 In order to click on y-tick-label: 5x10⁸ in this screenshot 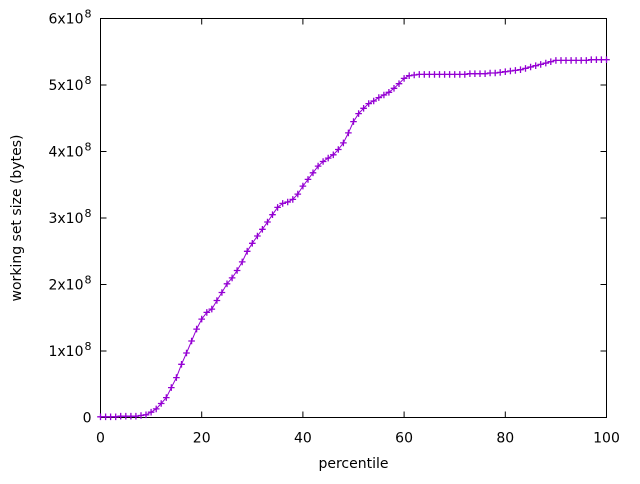, I will do `click(69, 84)`.